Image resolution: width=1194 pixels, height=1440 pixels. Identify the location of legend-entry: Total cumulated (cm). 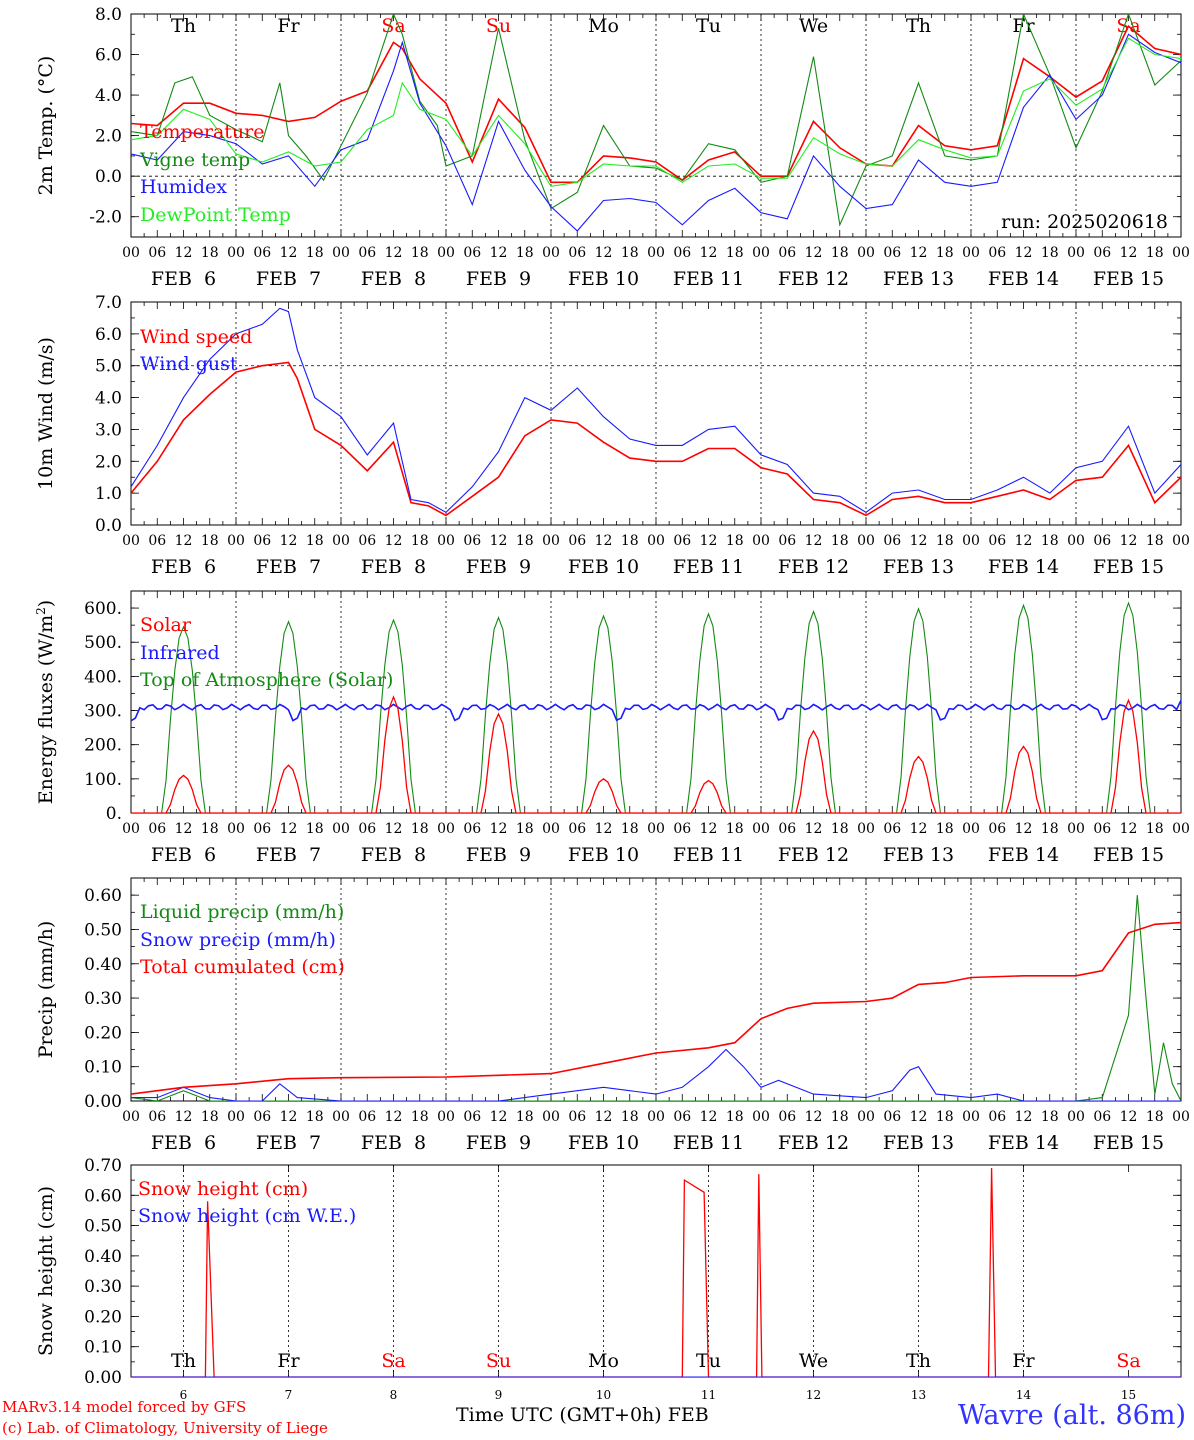
(242, 967).